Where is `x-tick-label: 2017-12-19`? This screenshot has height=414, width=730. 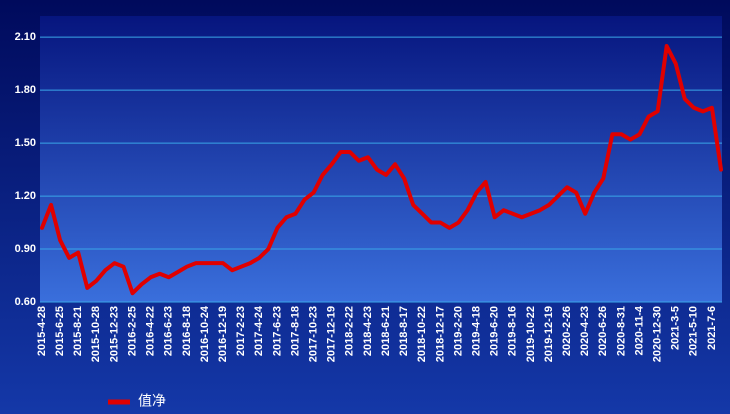 x-tick-label: 2017-12-19 is located at coordinates (332, 334).